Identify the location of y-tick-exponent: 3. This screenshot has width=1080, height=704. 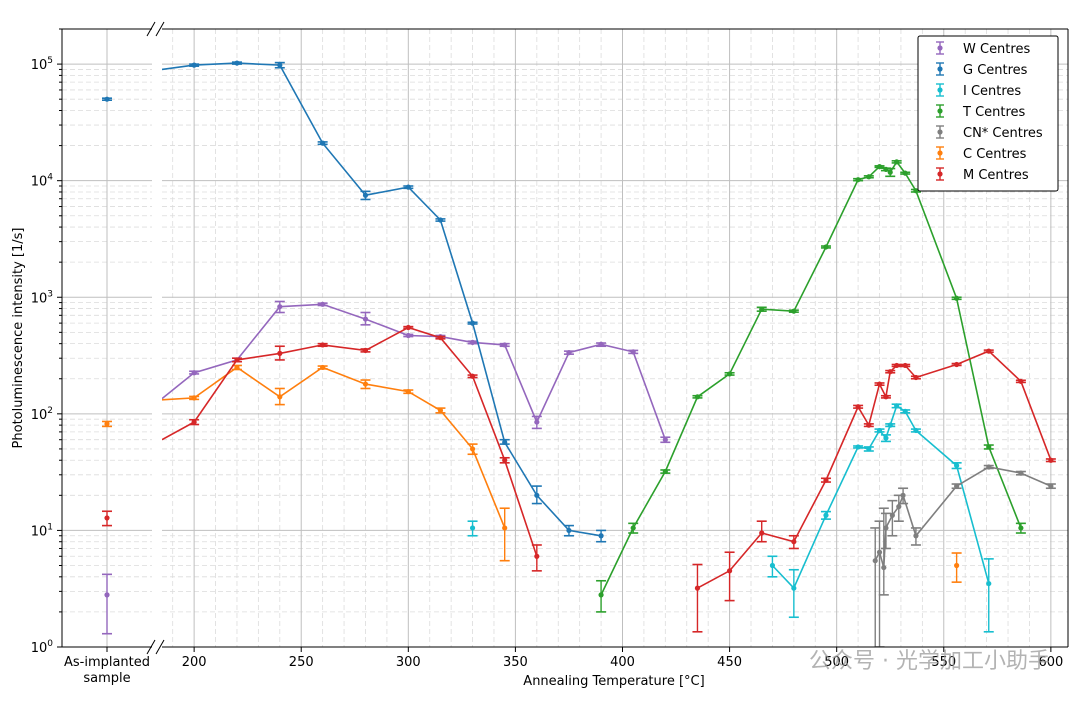
(50, 294).